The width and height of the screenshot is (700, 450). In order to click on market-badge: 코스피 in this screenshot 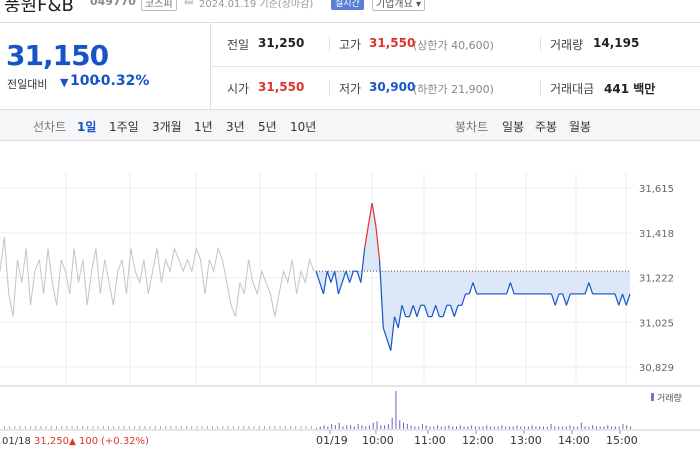, I will do `click(159, 5)`.